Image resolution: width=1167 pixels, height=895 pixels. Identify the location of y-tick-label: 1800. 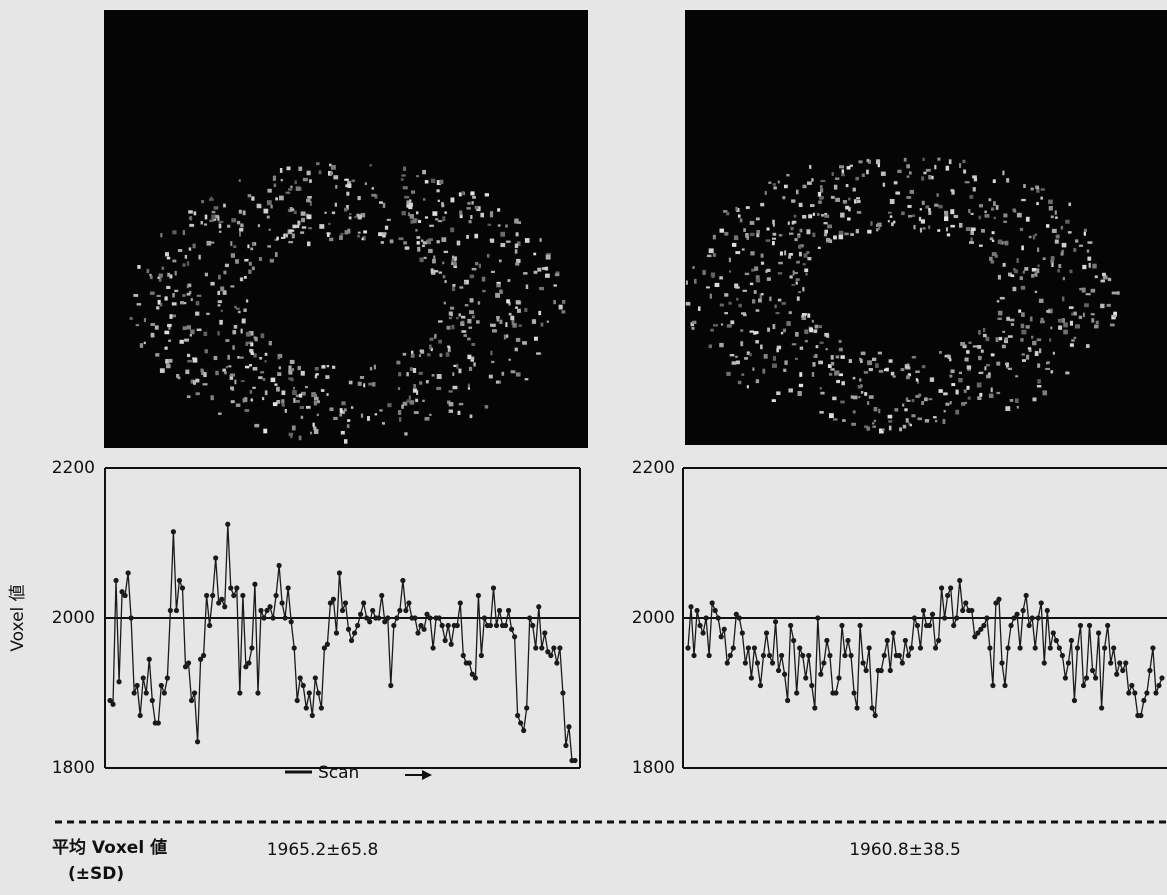
(73, 768).